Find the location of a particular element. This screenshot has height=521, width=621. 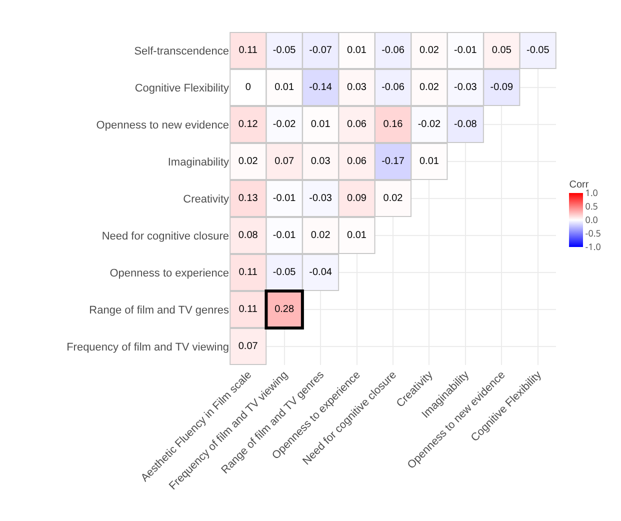

y-tick-label: Imaginability is located at coordinates (199, 162).